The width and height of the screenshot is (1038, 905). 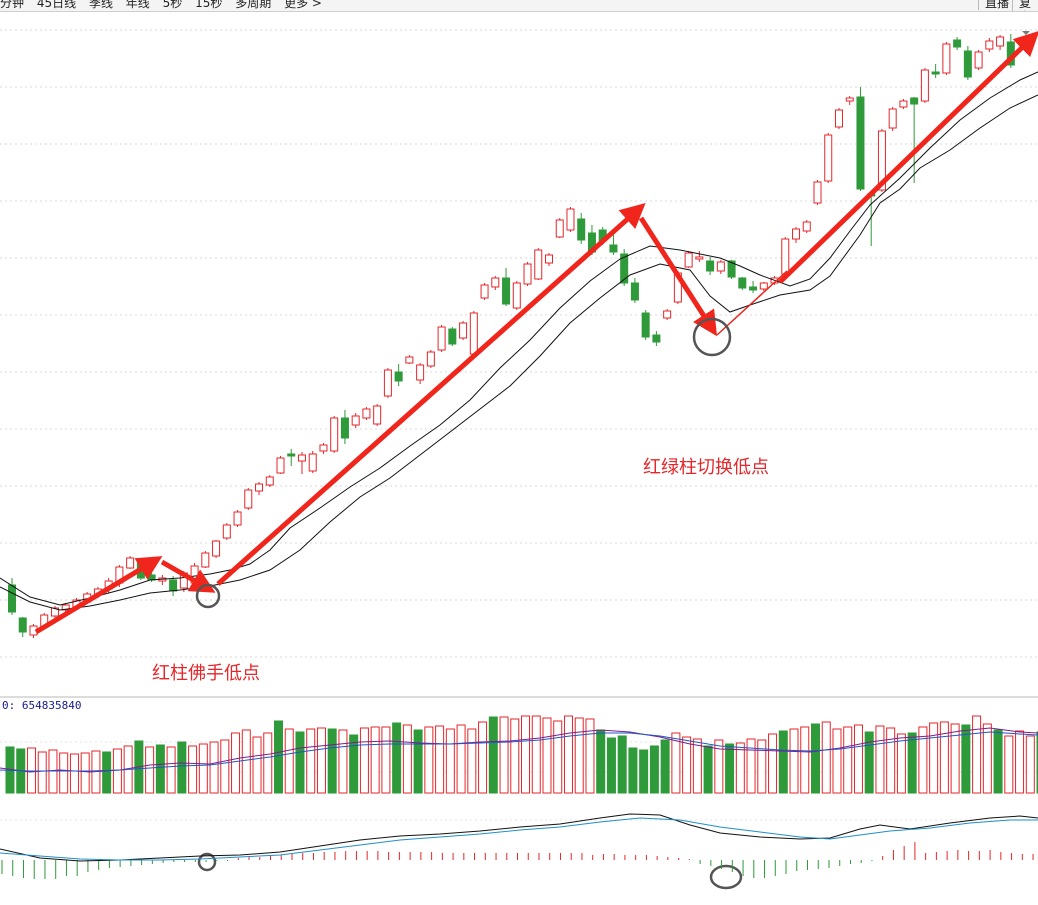 What do you see at coordinates (1025, 5) in the screenshot?
I see `replay-button: 复盘` at bounding box center [1025, 5].